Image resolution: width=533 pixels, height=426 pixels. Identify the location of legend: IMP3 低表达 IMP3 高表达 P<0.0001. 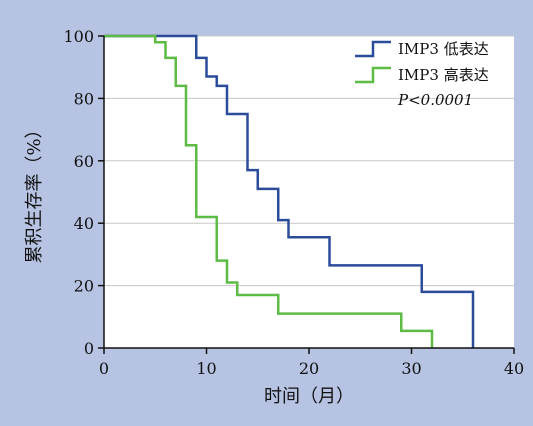
(422, 74).